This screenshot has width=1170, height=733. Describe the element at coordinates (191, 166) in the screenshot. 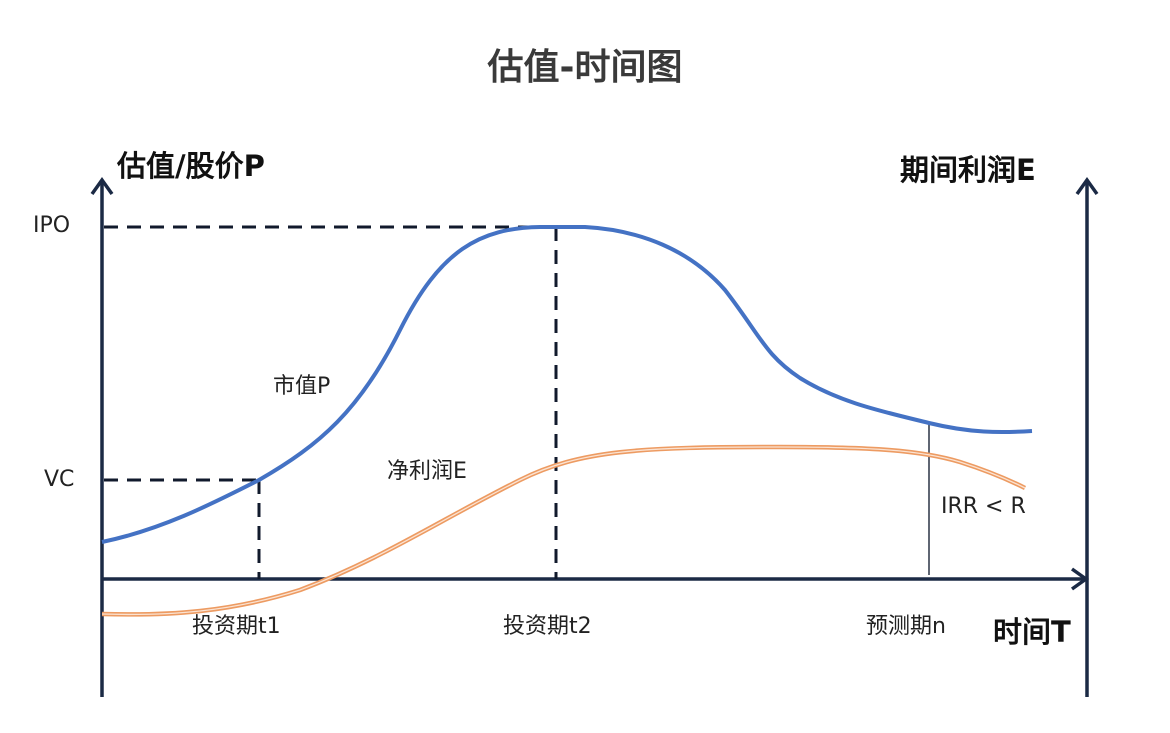

I see `y-axis-left-title: 估值/股价P` at that location.